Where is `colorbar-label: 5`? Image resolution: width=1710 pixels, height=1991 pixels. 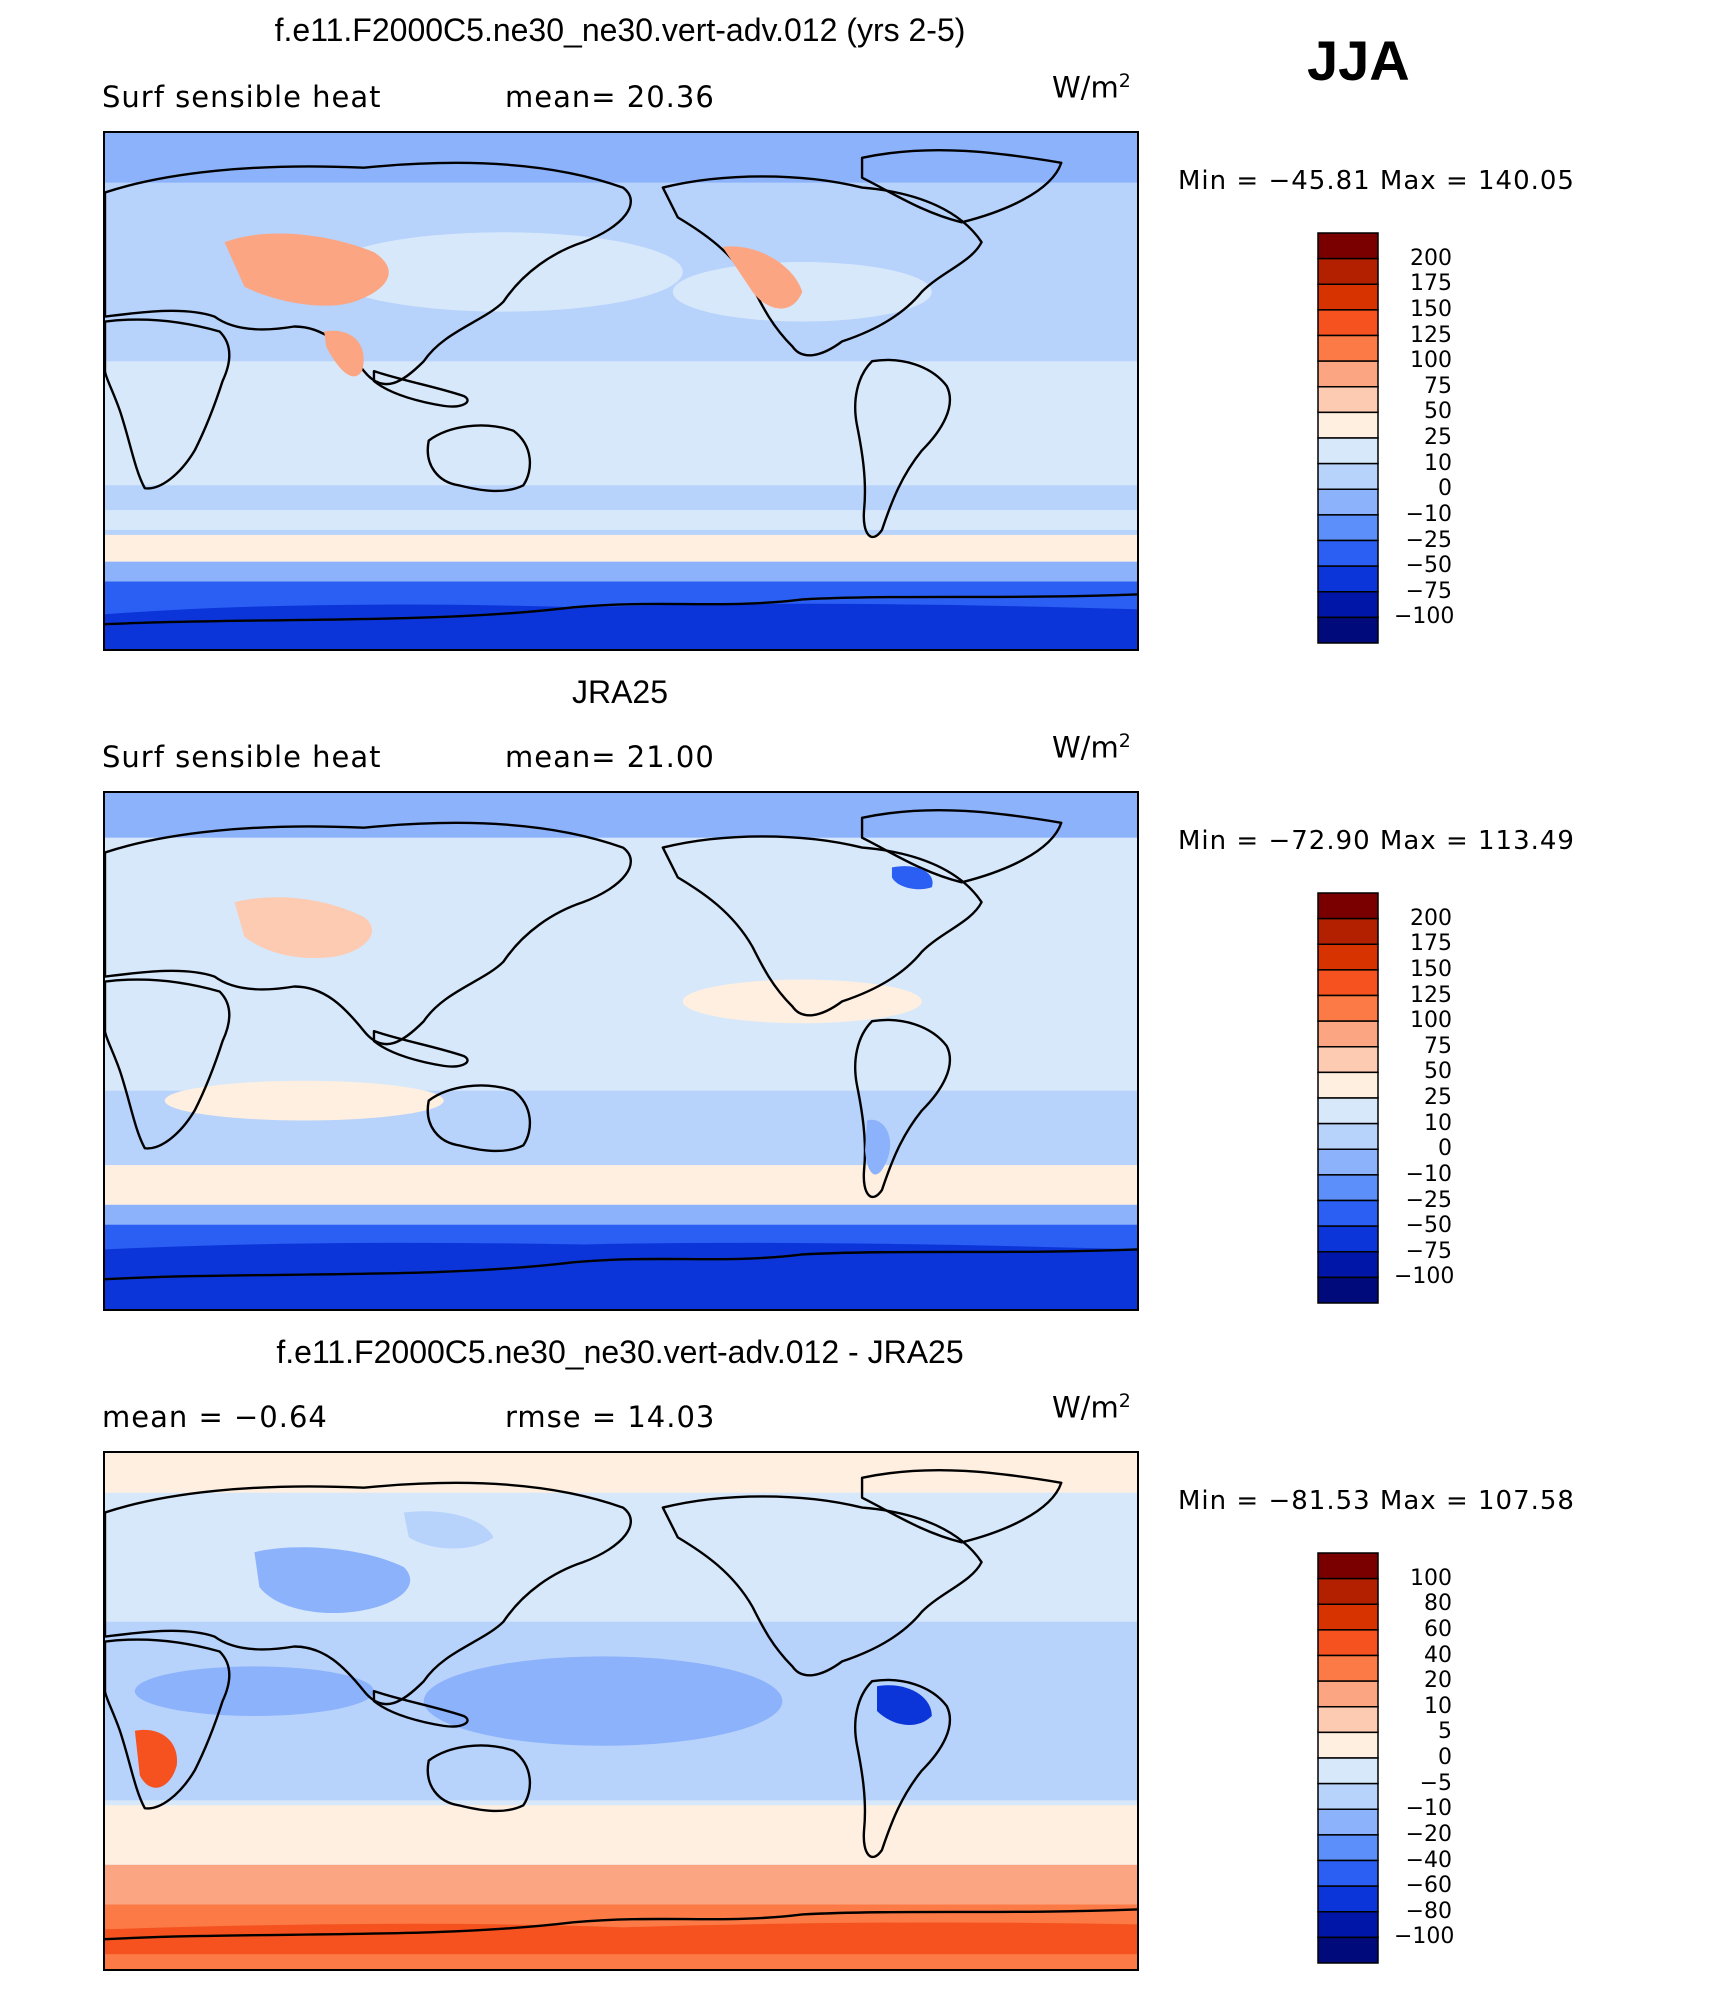
colorbar-label: 5 is located at coordinates (1445, 1732).